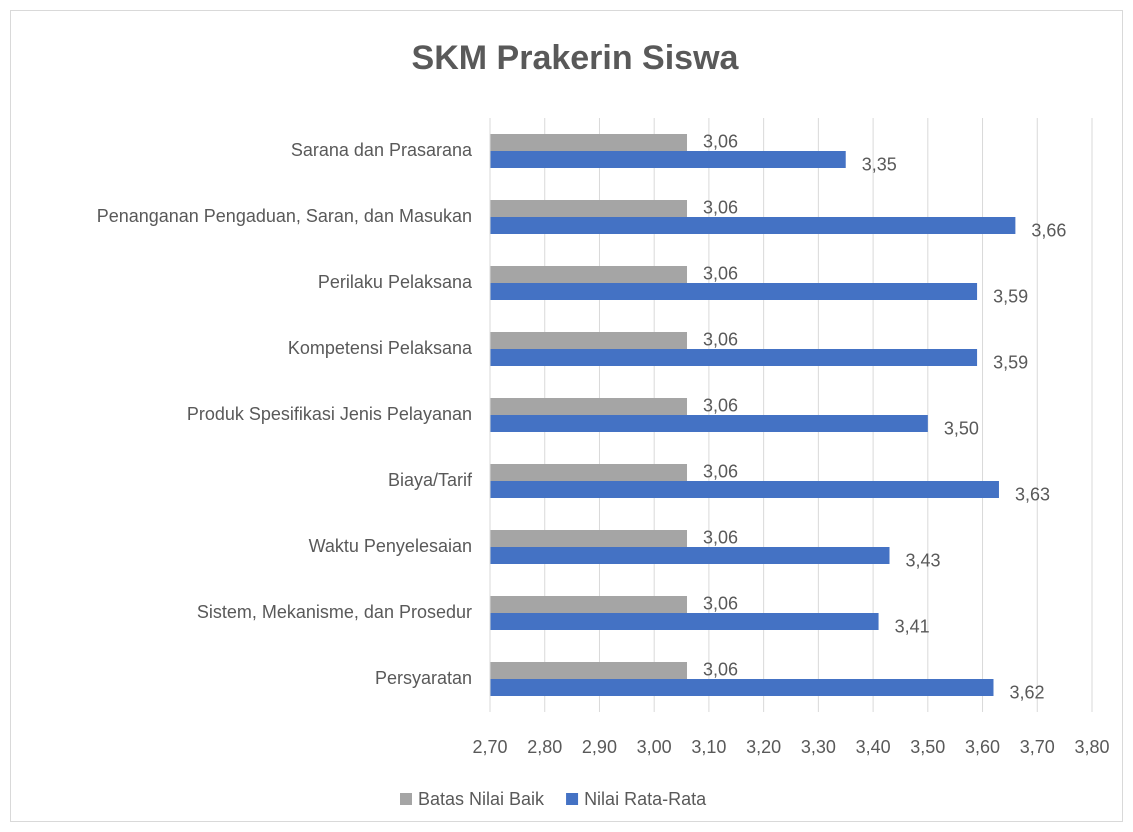 The width and height of the screenshot is (1133, 832). What do you see at coordinates (395, 282) in the screenshot?
I see `y-tick-label: Perilaku Pelaksana` at bounding box center [395, 282].